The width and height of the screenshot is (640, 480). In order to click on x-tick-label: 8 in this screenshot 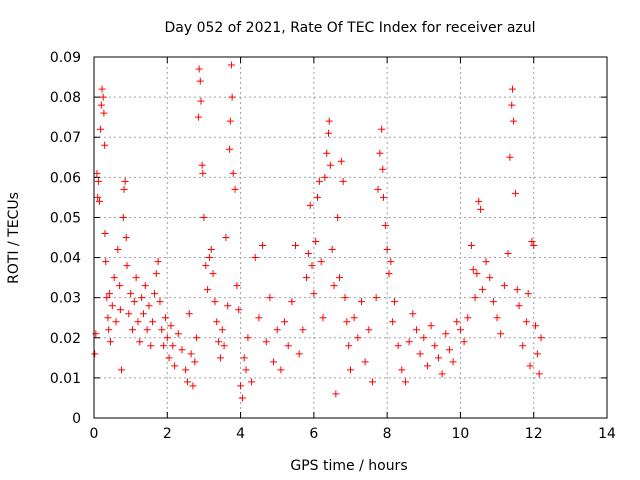, I will do `click(387, 434)`.